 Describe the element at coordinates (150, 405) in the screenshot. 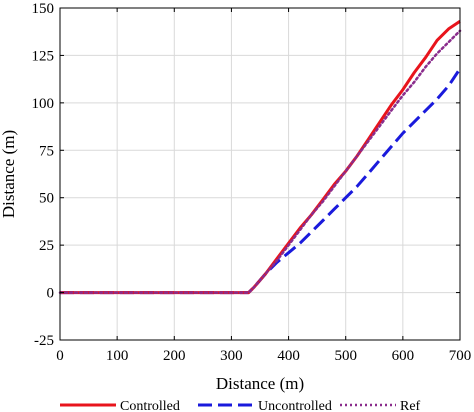

I see `legend-label-controlled: Controlled` at that location.